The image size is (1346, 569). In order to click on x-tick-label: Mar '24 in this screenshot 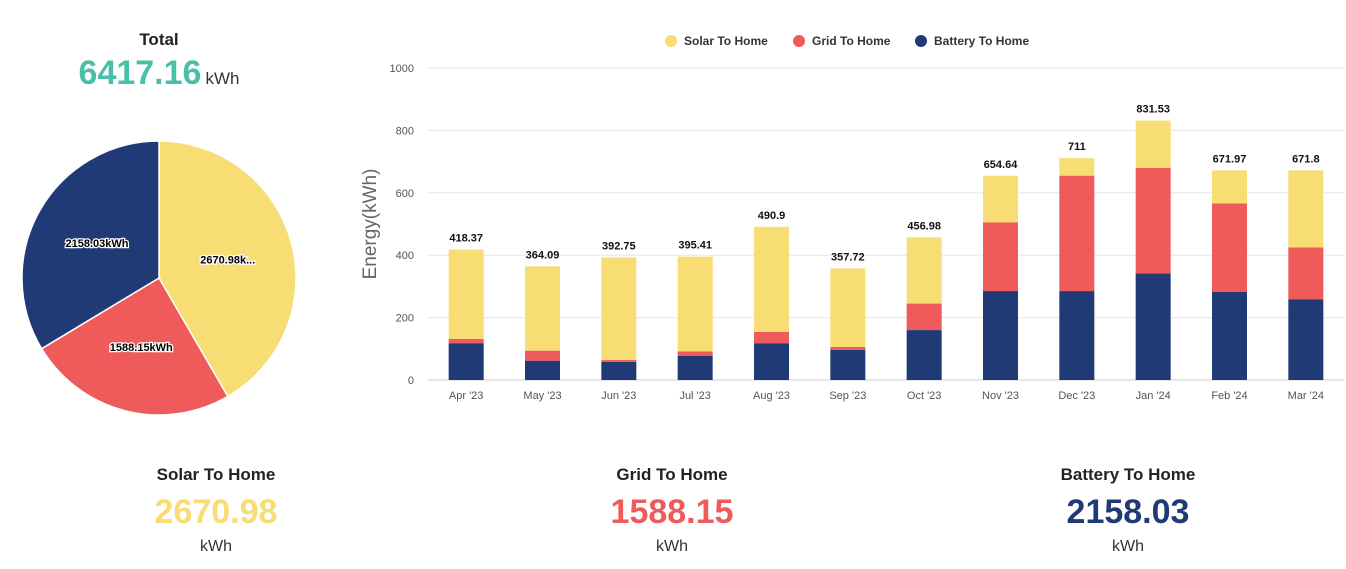, I will do `click(1306, 396)`.